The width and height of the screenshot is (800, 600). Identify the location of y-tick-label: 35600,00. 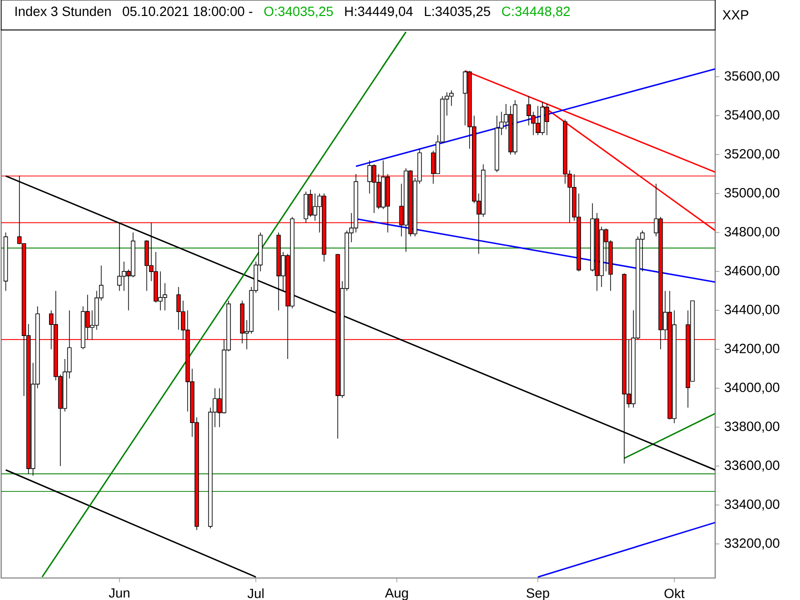
(752, 76).